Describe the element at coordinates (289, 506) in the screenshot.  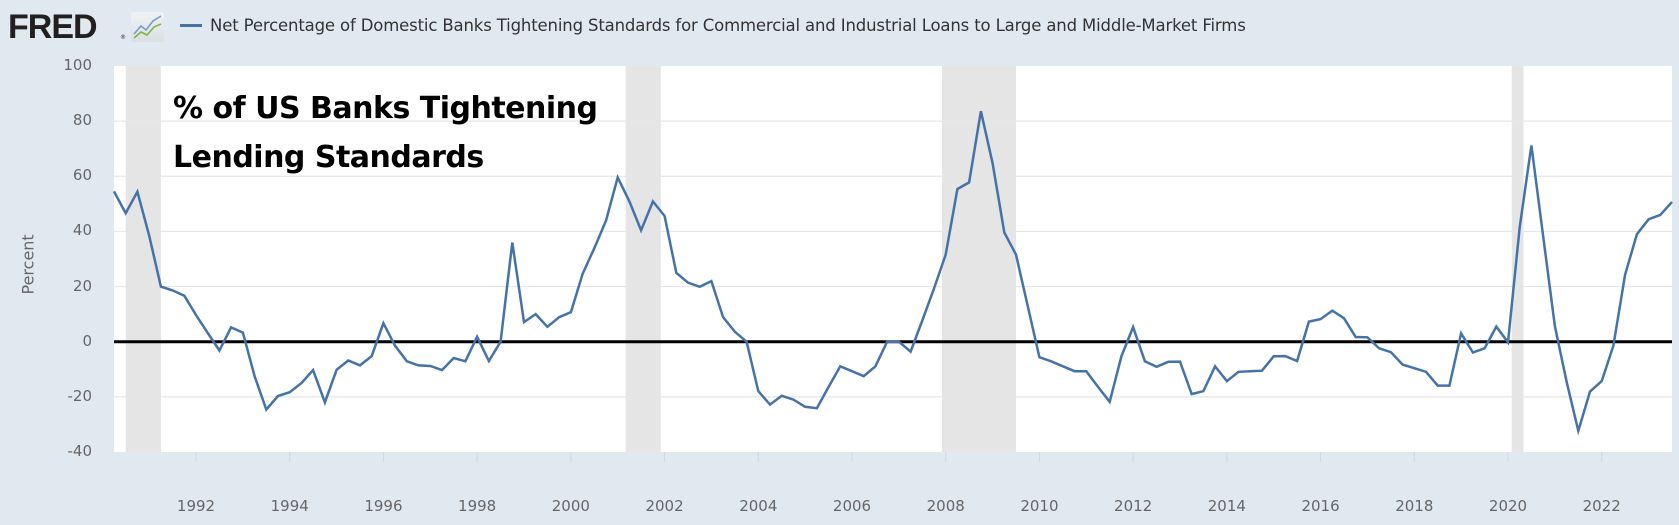
I see `x-tick-label: 1994` at that location.